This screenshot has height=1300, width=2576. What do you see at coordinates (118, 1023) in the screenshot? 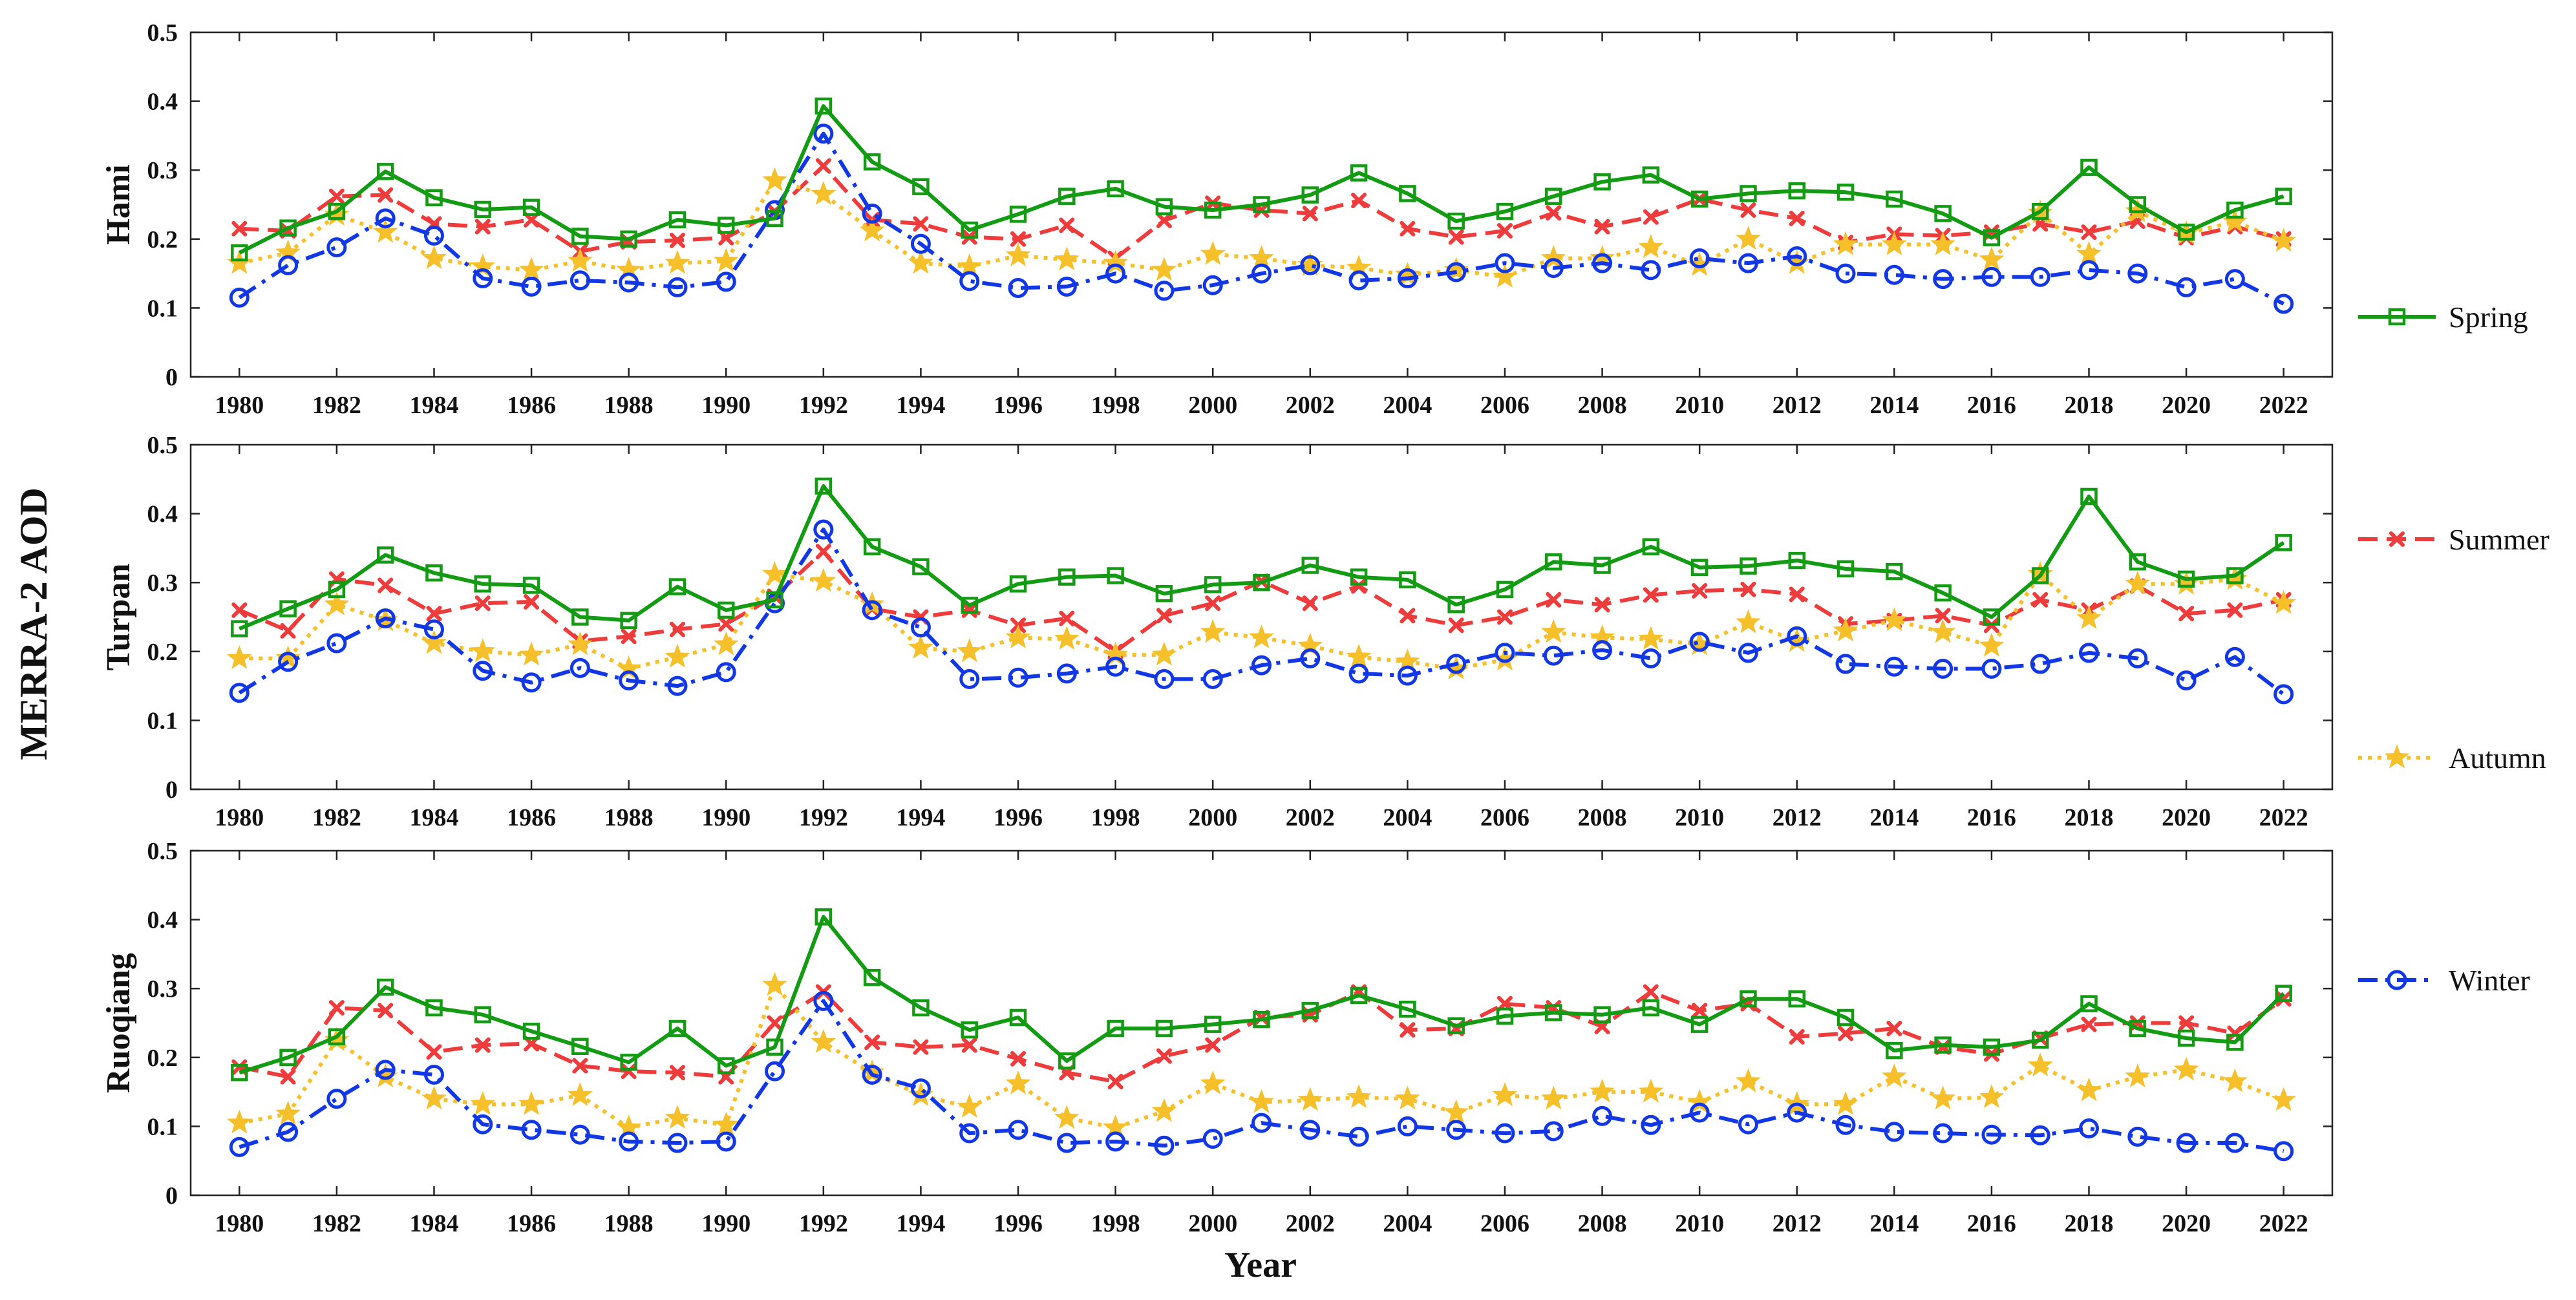
I see `panel-y-axis-label: Ruoqiang` at bounding box center [118, 1023].